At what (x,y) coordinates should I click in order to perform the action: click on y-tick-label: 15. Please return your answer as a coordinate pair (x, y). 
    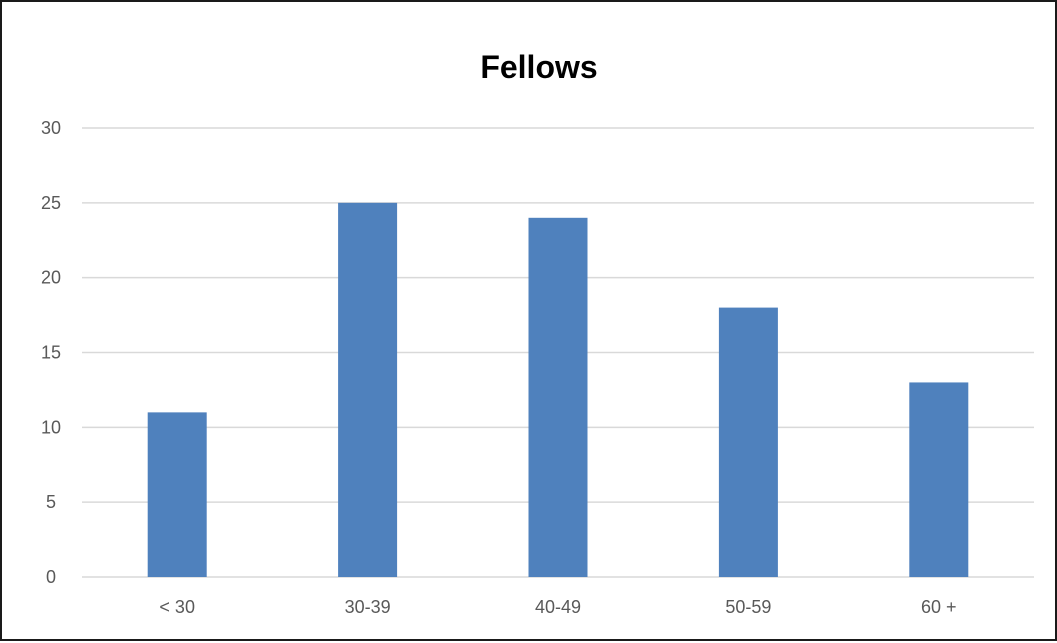
    Looking at the image, I should click on (51, 353).